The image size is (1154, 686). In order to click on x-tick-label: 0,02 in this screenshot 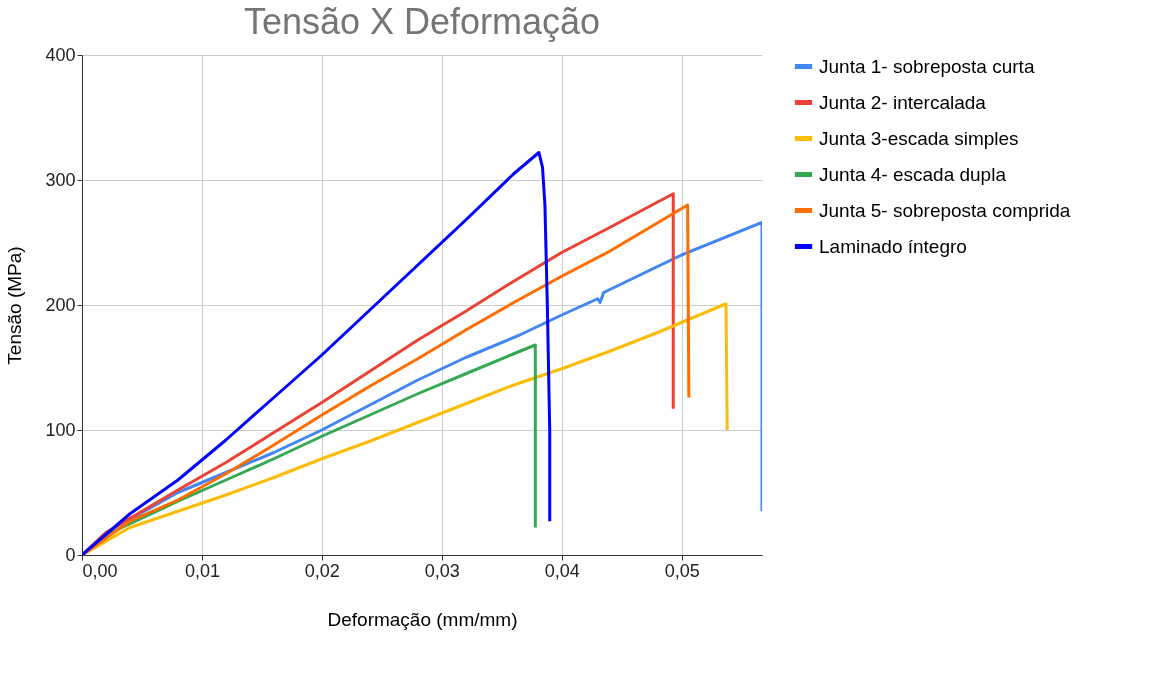, I will do `click(322, 570)`.